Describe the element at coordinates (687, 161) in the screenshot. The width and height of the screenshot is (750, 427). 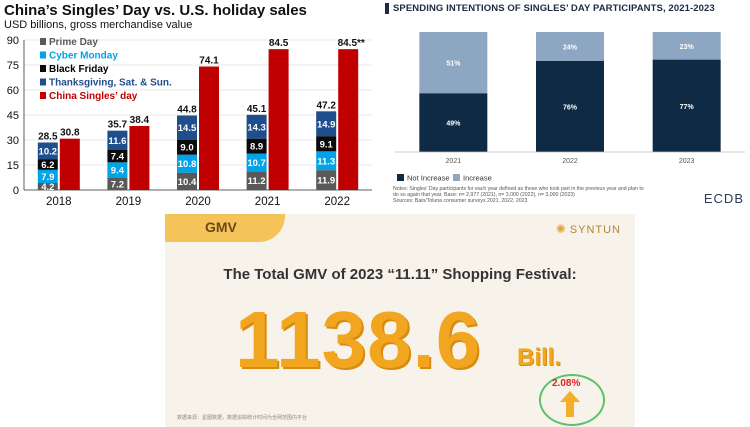
I see `x-tick-label: 2023` at that location.